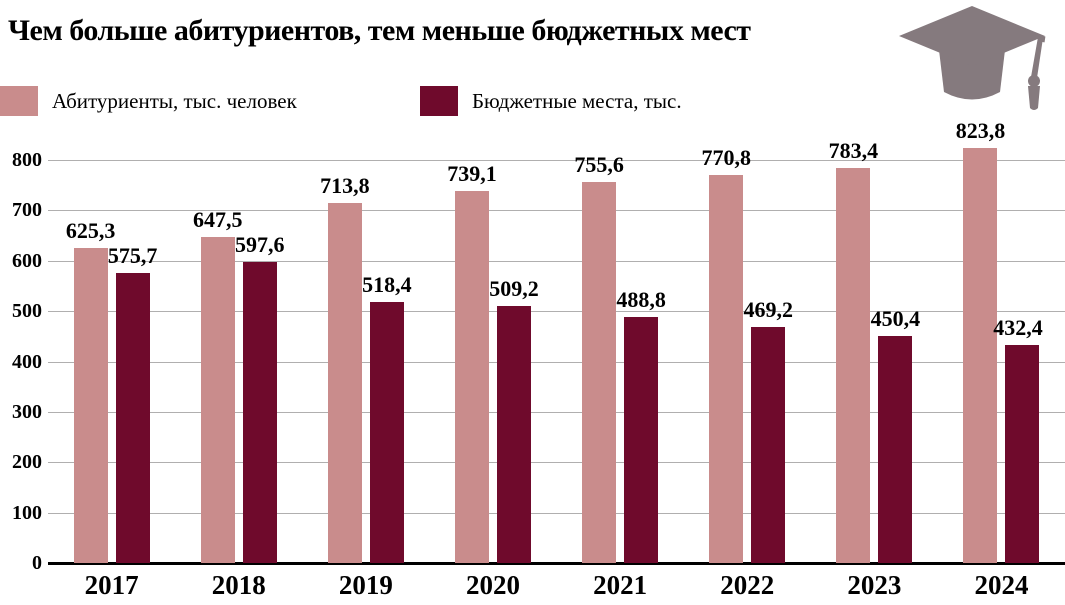 The image size is (1065, 605). I want to click on y-tick-label: 300, so click(27, 411).